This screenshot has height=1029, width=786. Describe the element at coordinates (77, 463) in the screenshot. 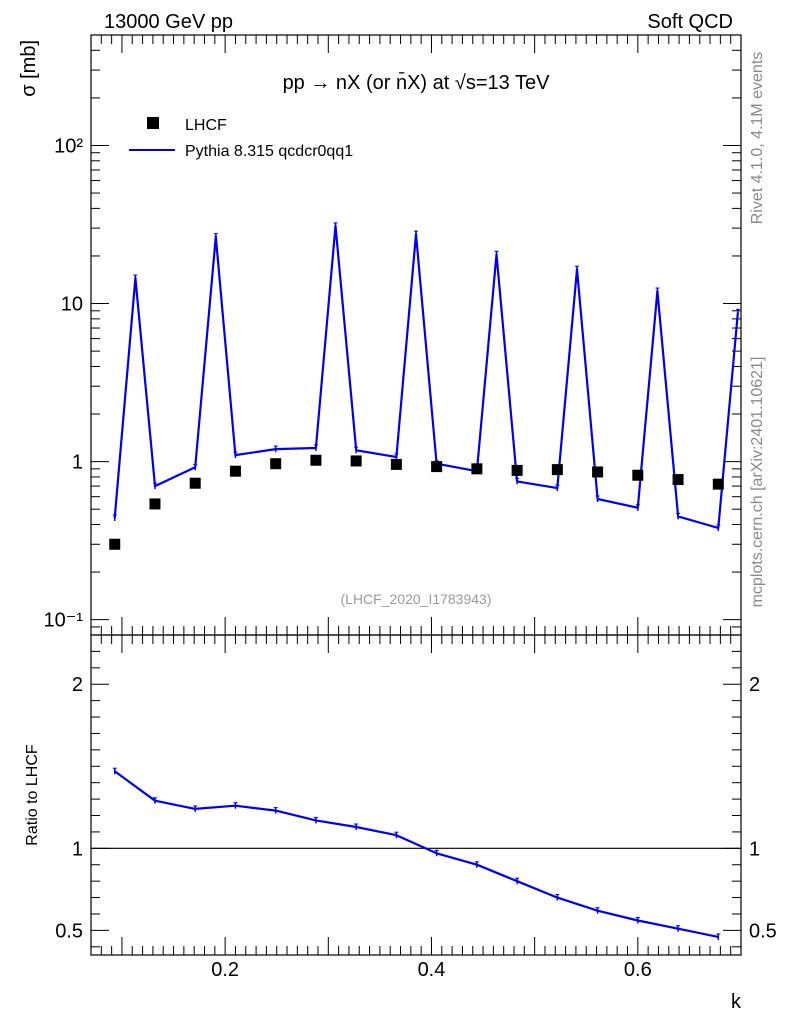

I see `main-y-tick-label: 1` at that location.